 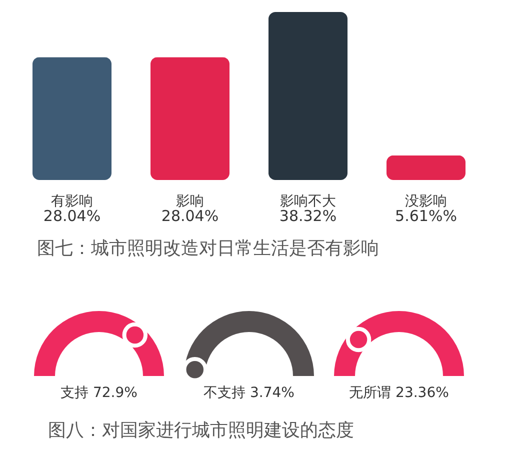 I want to click on x-tick-label: 没影响, so click(x=426, y=202).